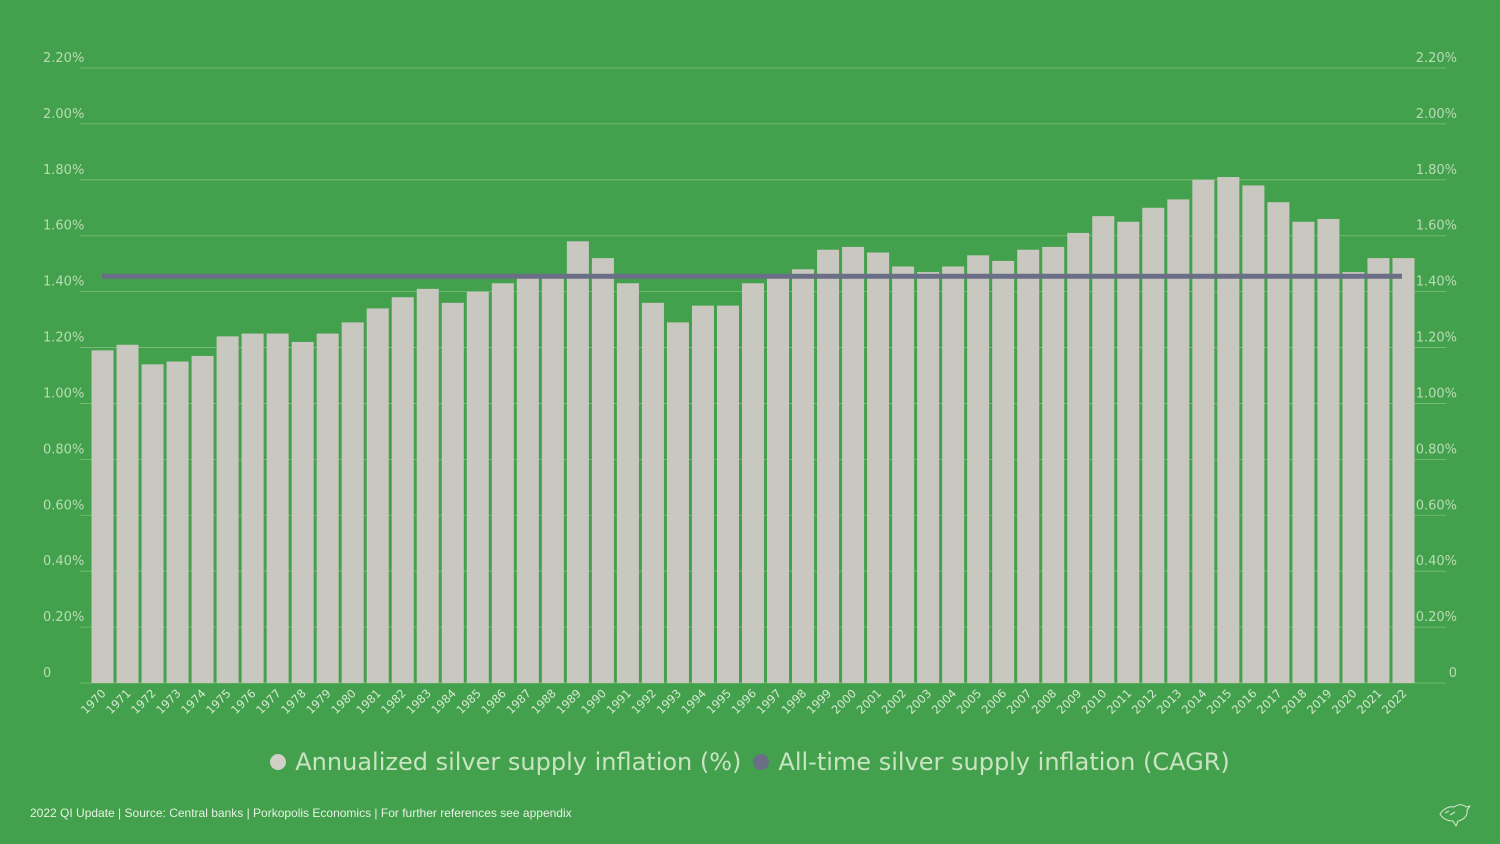 Image resolution: width=1500 pixels, height=844 pixels. Describe the element at coordinates (919, 701) in the screenshot. I see `x-tick-label: 2003` at that location.